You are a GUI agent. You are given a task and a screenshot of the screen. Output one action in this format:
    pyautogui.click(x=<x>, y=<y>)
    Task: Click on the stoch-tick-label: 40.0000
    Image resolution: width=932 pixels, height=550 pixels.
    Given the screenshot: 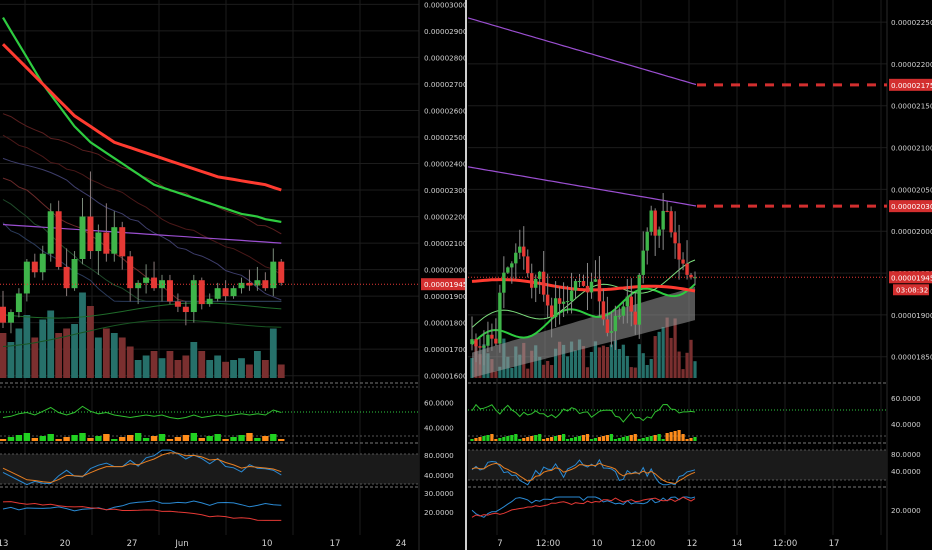 What is the action you would take?
    pyautogui.click(x=439, y=475)
    